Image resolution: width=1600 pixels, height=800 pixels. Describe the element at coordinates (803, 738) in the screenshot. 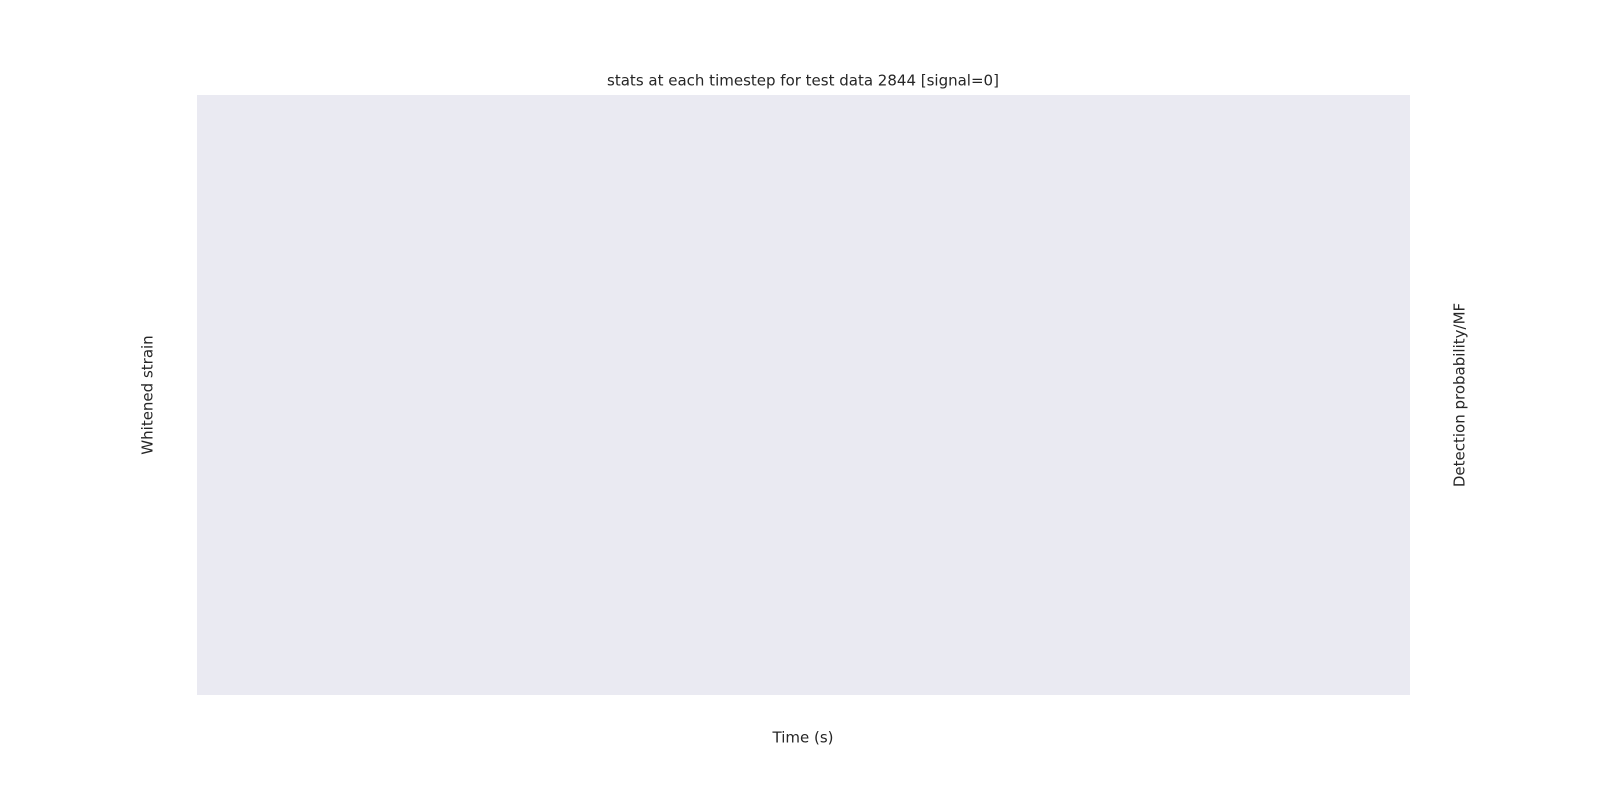

I see `x-axis-label: Time (s)` at that location.